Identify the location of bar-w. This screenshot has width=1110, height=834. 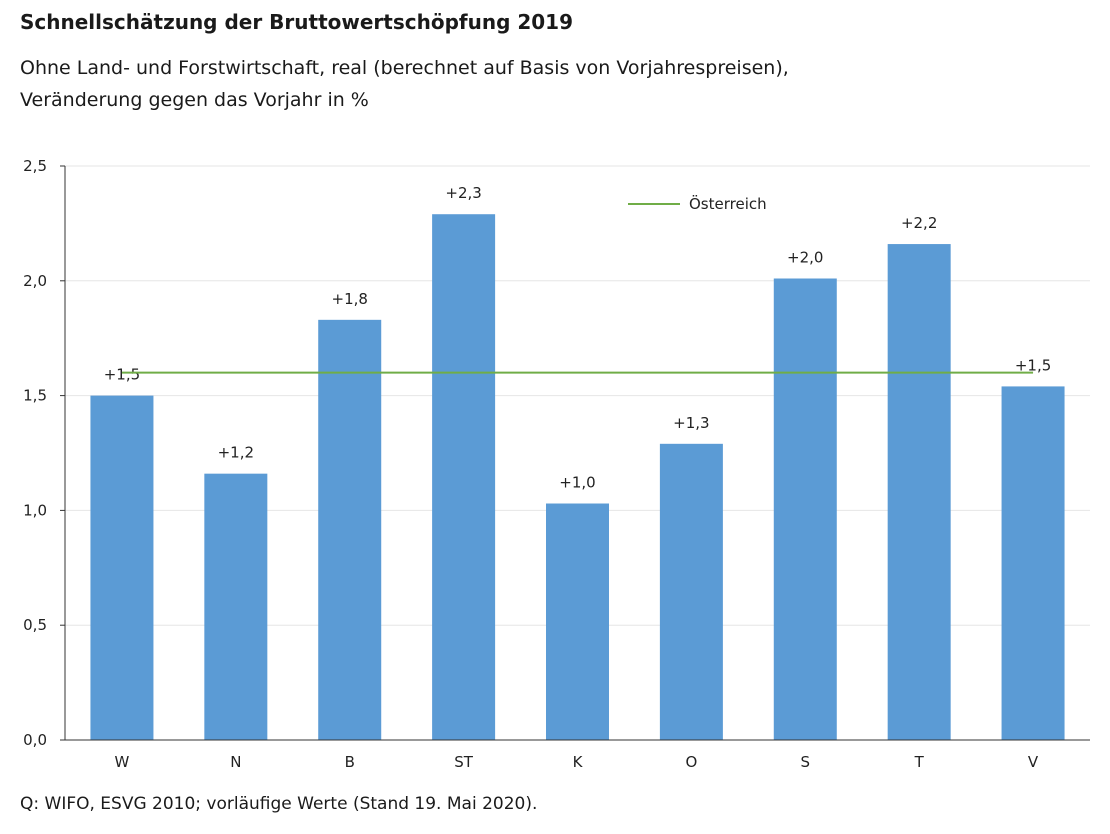
(122, 567).